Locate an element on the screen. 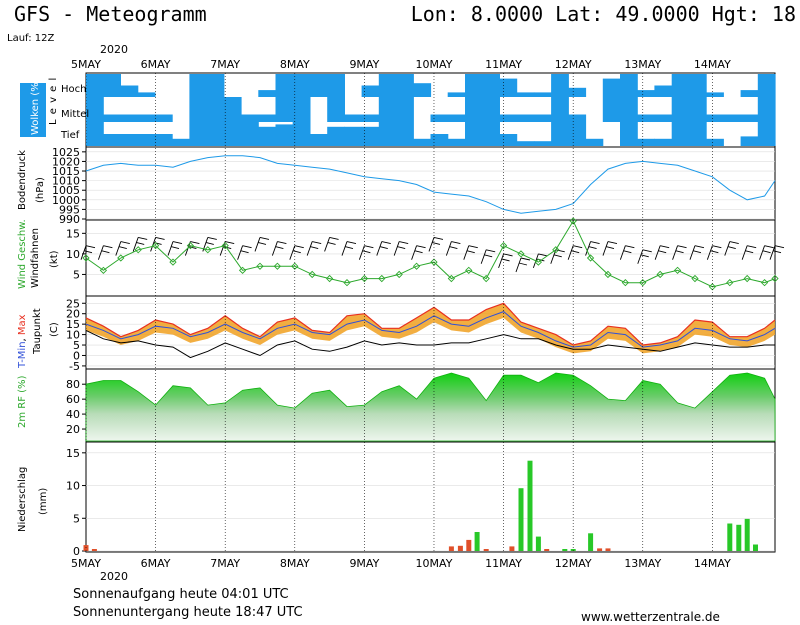 This screenshot has width=800, height=625. bottom-day-label: 12MAY is located at coordinates (573, 563).